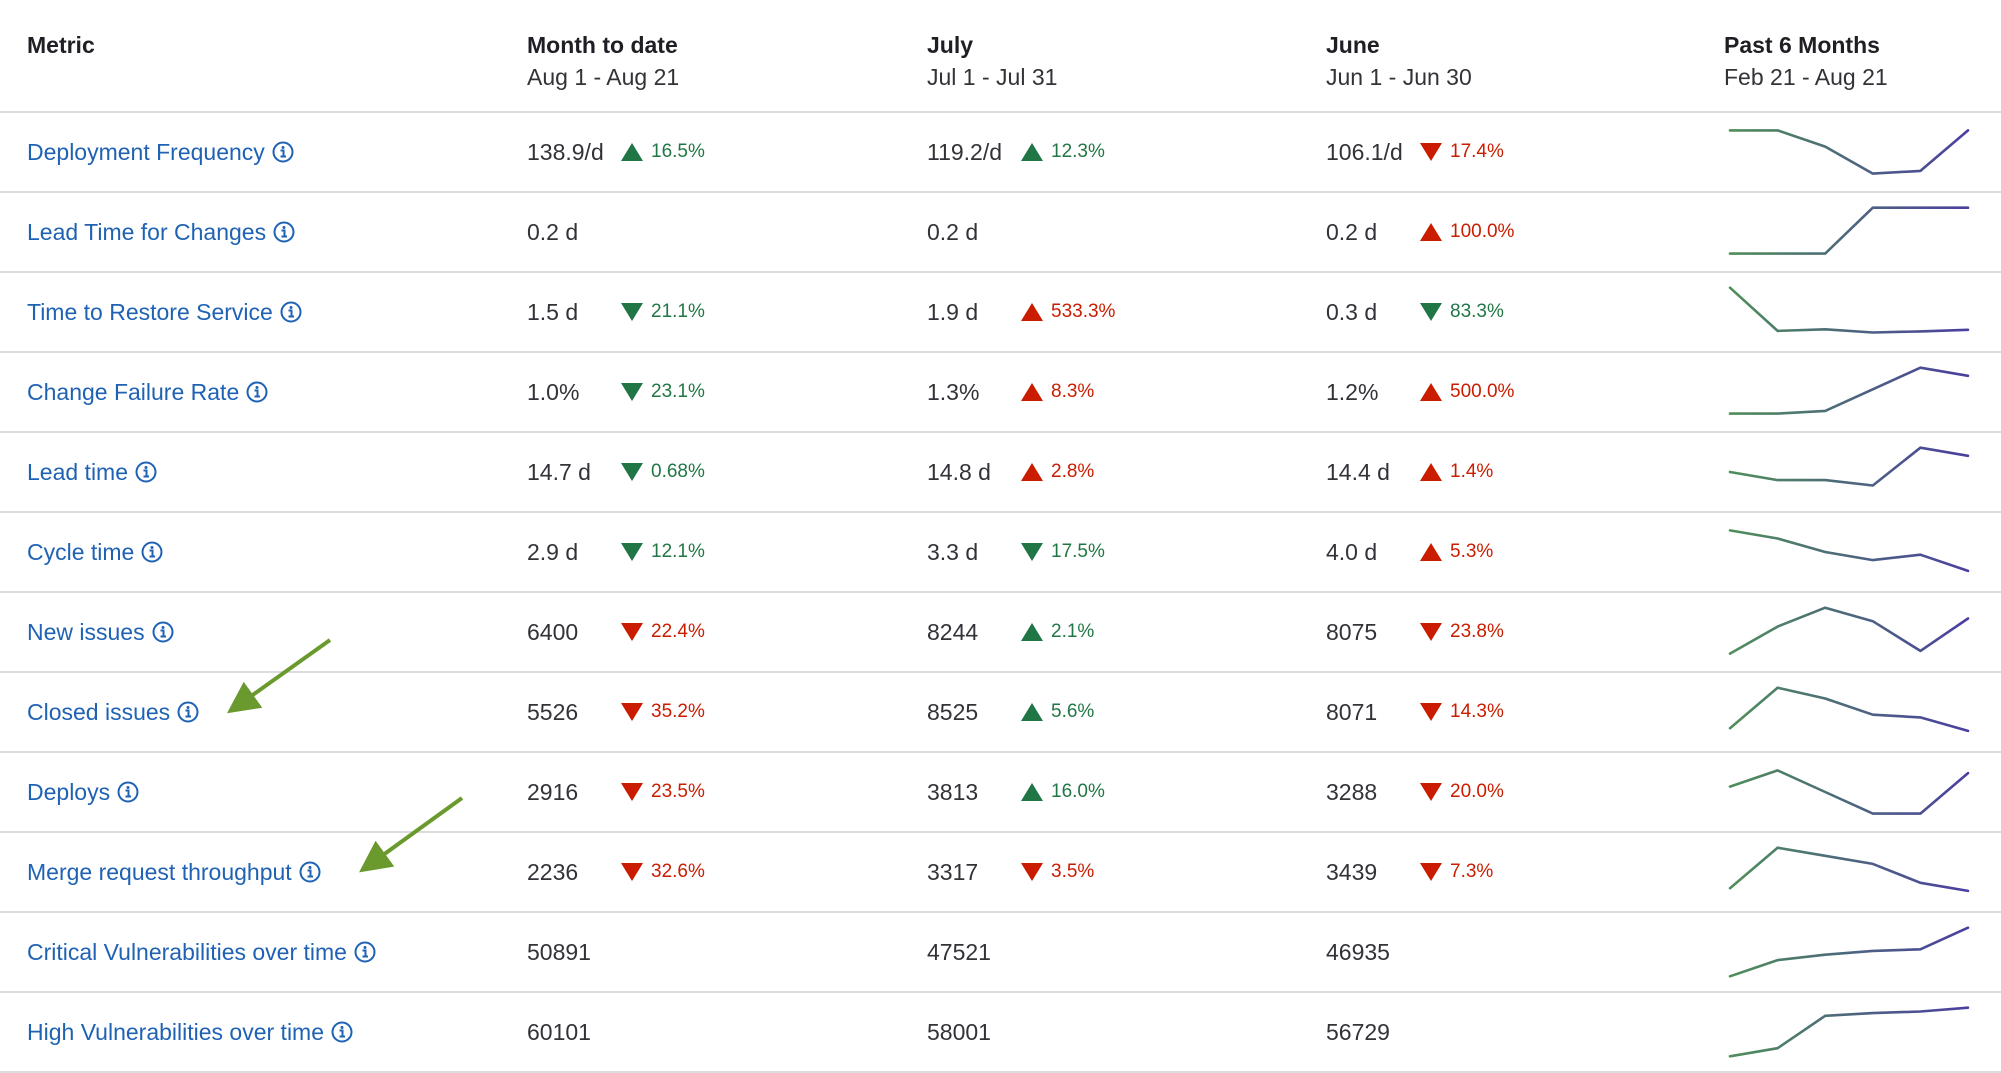 The height and width of the screenshot is (1073, 2001). Describe the element at coordinates (953, 551) in the screenshot. I see `metric-value: 3.3 d` at that location.